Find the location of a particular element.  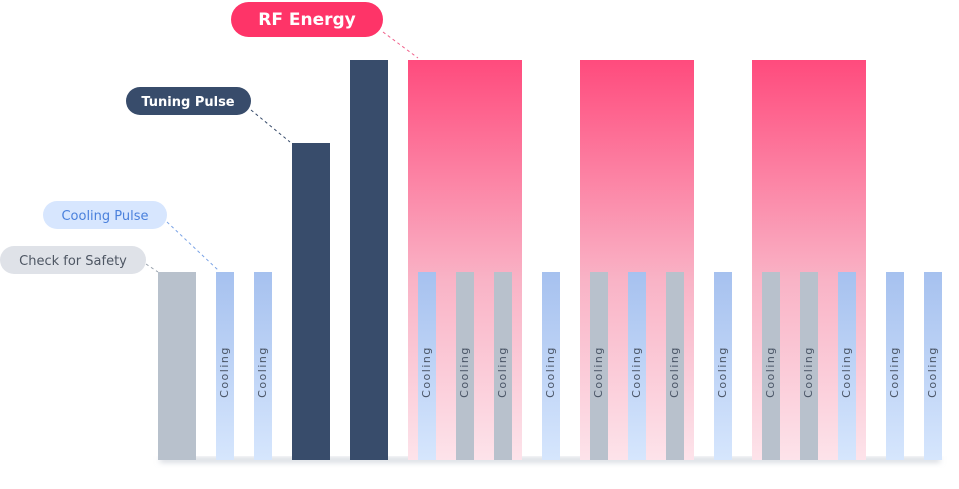

safety-bar is located at coordinates (177, 366).